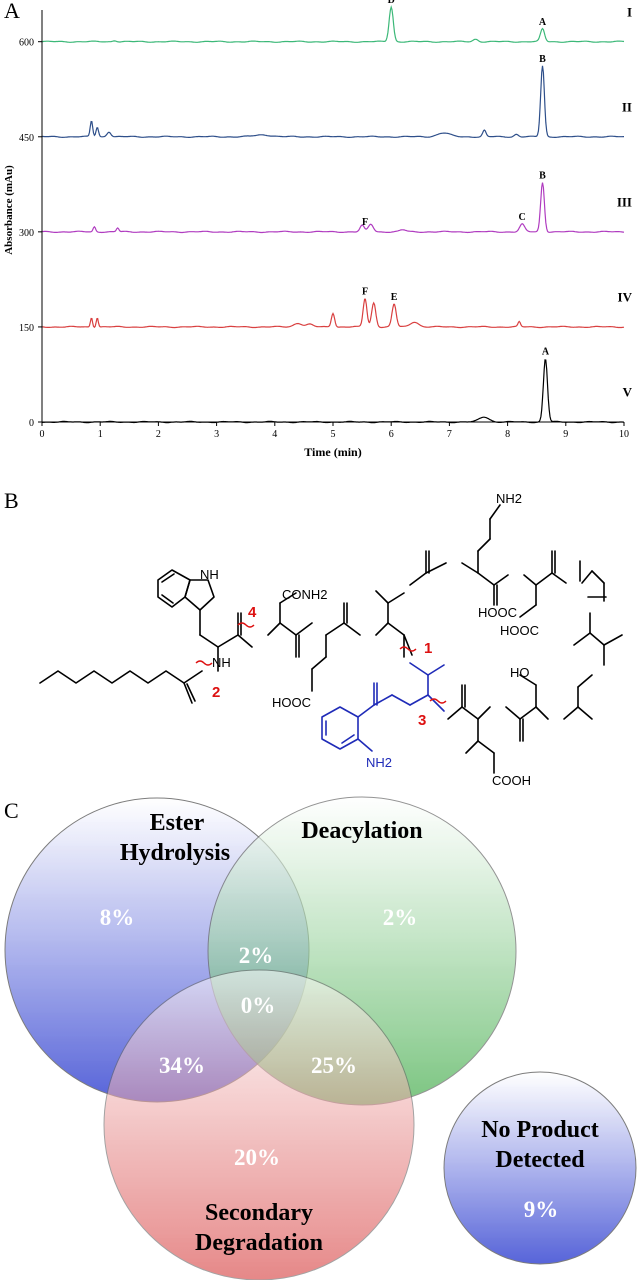 This screenshot has width=638, height=1280. Describe the element at coordinates (528, 611) in the screenshot. I see `asp2-side2` at that location.